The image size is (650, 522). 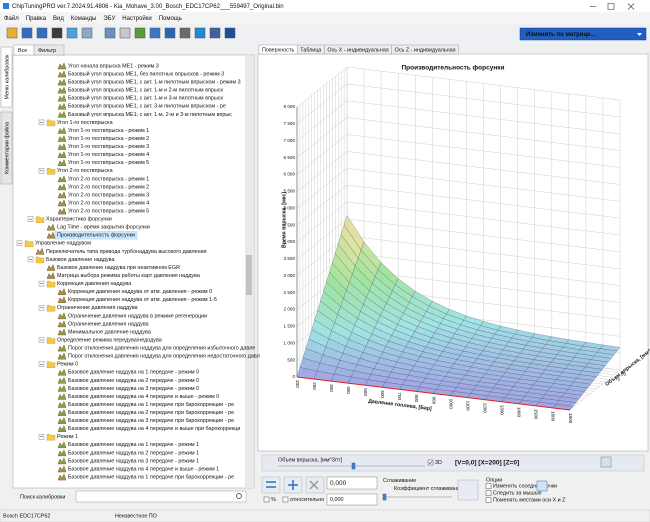 What do you see at coordinates (80, 260) in the screenshot?
I see `tree-item: Базовое давление наддува` at bounding box center [80, 260].